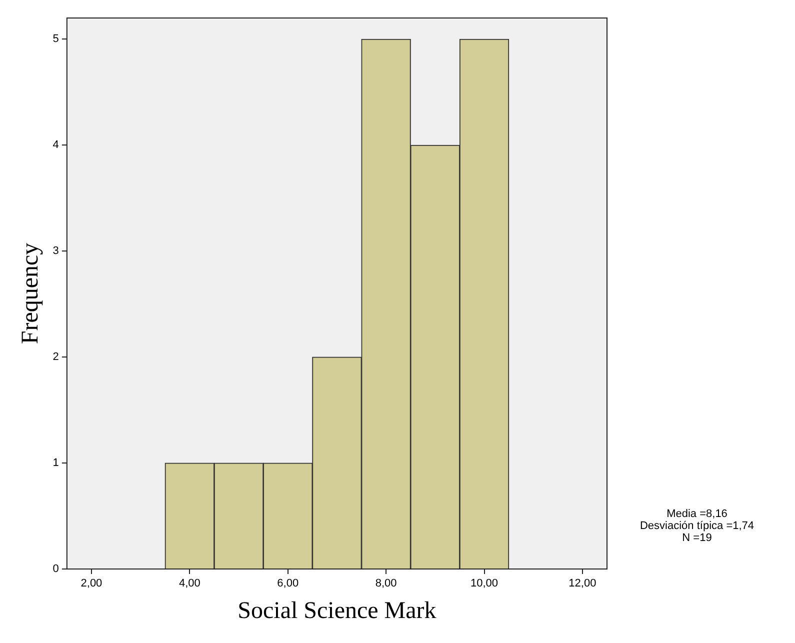 Image resolution: width=795 pixels, height=643 pixels. Describe the element at coordinates (288, 584) in the screenshot. I see `x-tick-label: 6,00` at that location.